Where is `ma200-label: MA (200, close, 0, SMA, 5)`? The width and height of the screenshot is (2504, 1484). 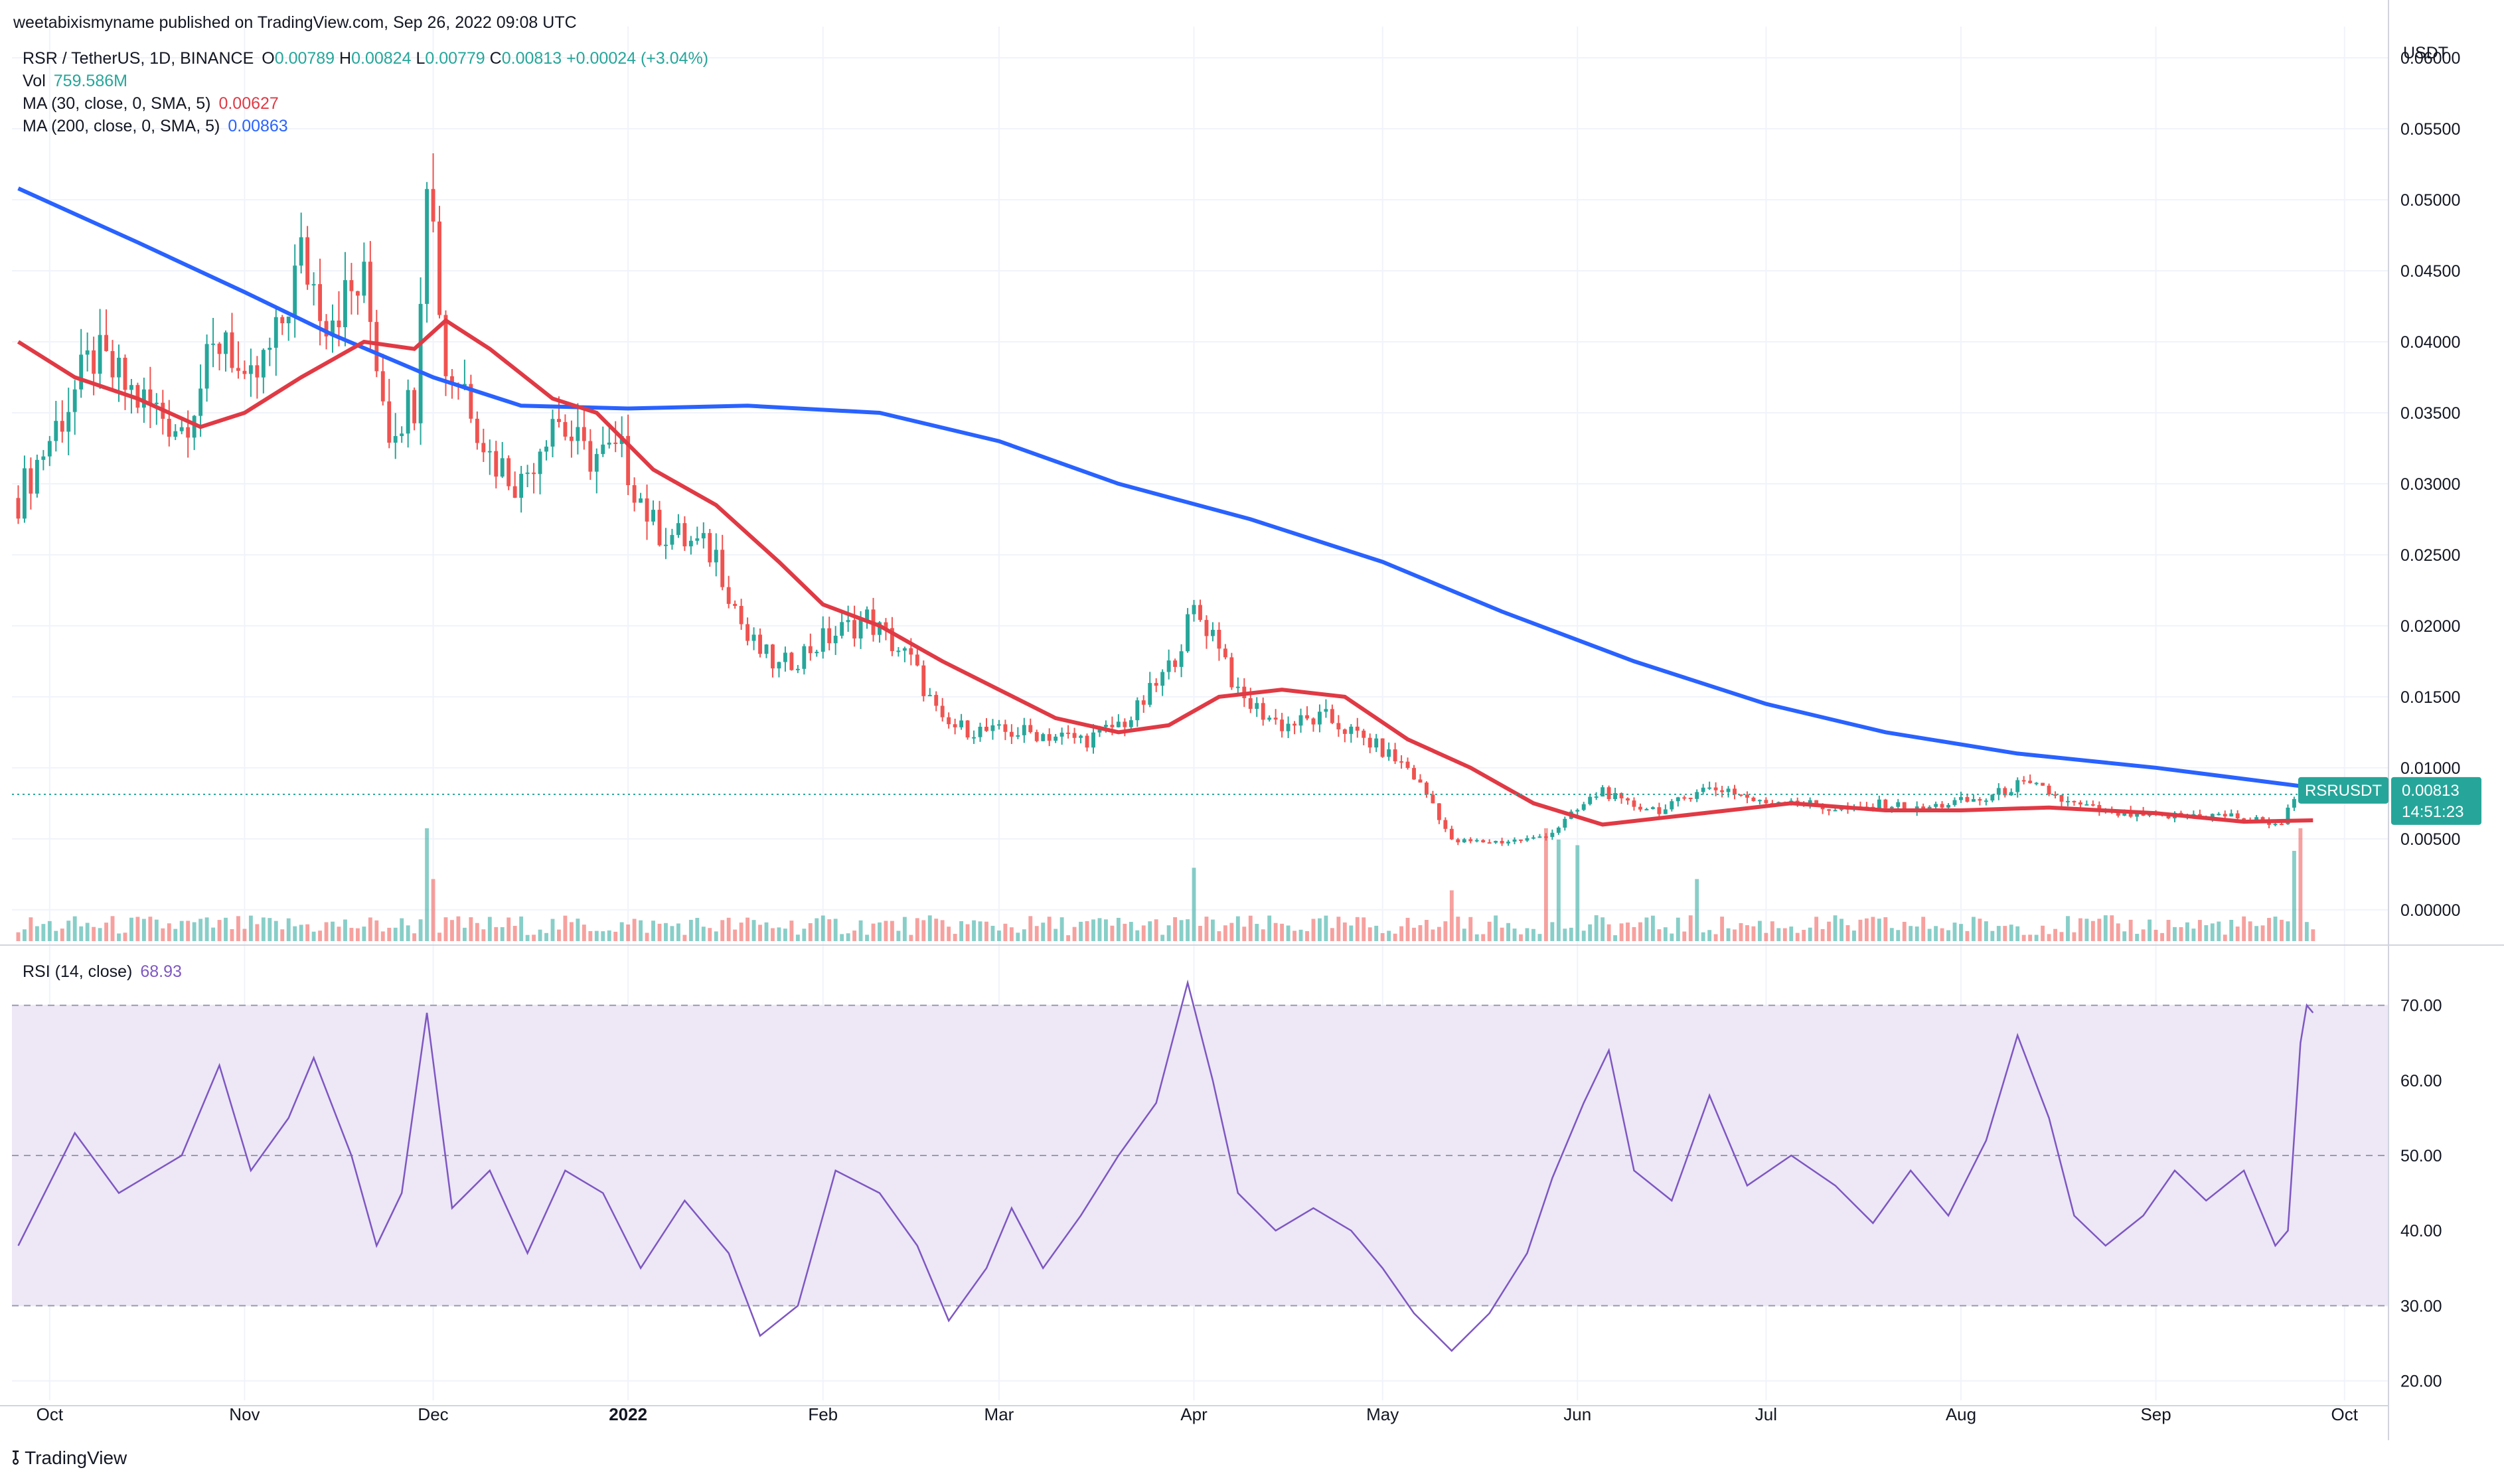 ma200-label: MA (200, close, 0, SMA, 5) is located at coordinates (122, 126).